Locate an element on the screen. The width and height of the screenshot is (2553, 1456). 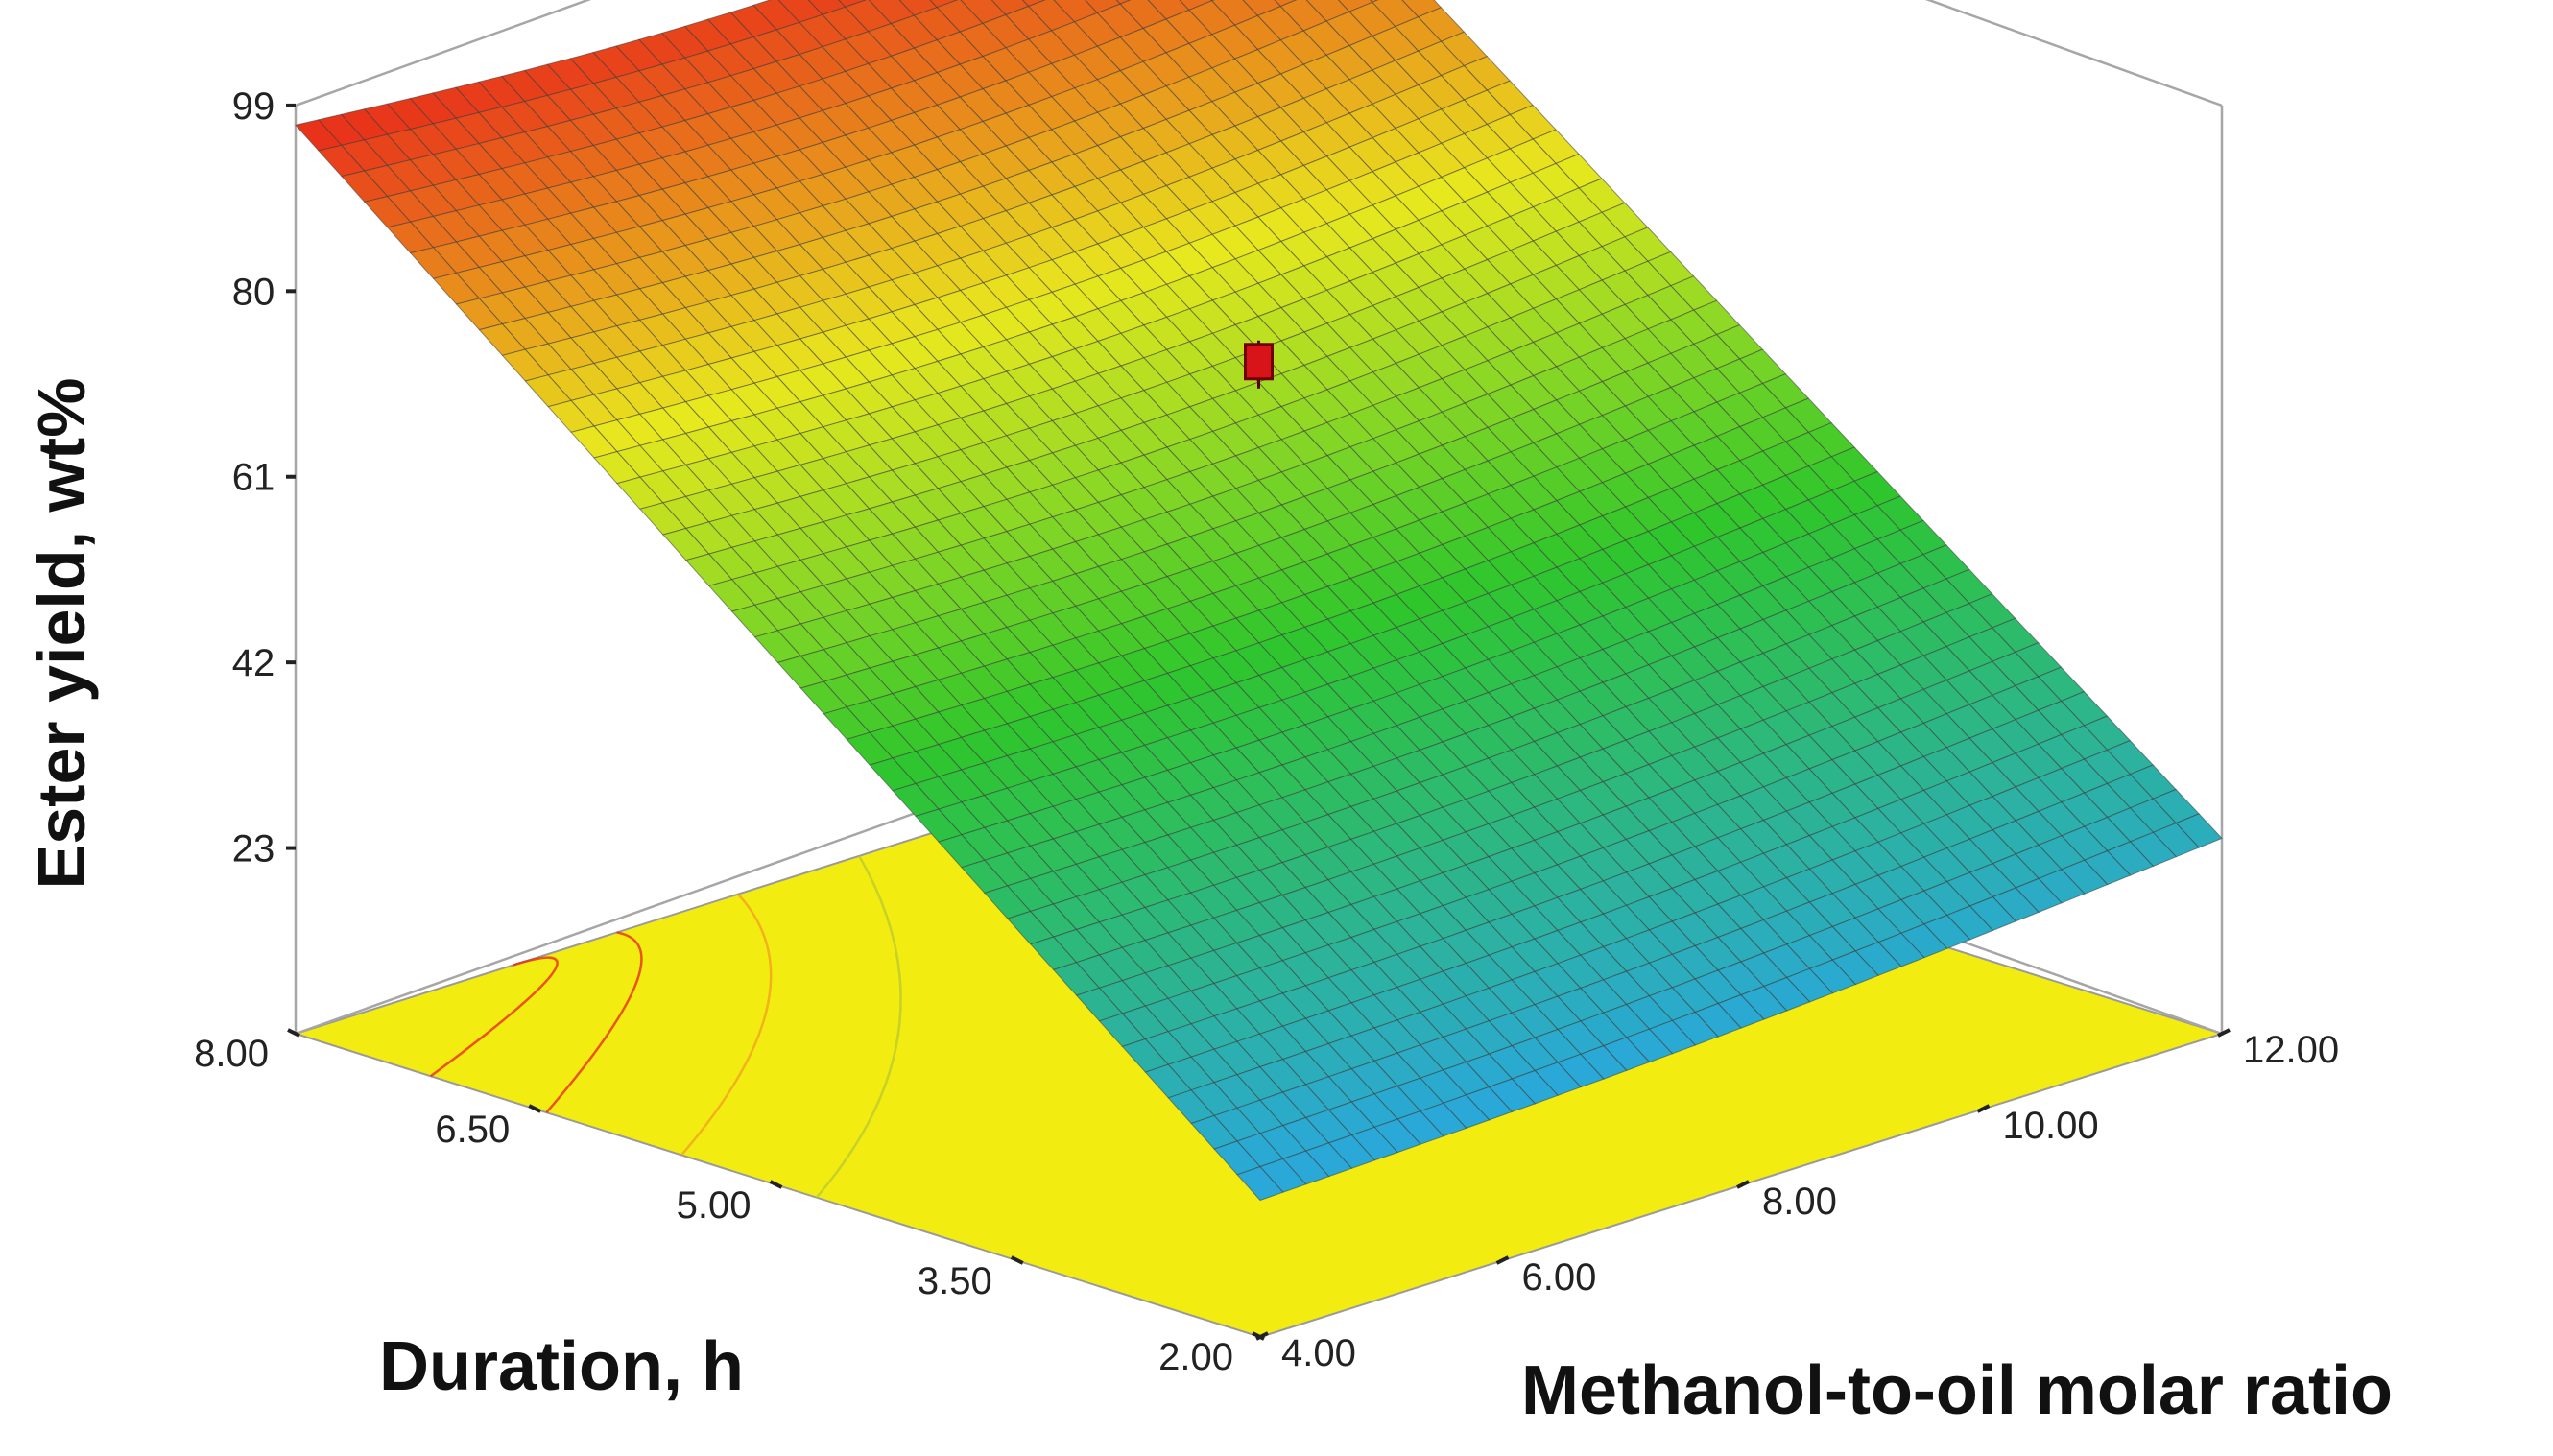
z-tick-label: 42 is located at coordinates (254, 663).